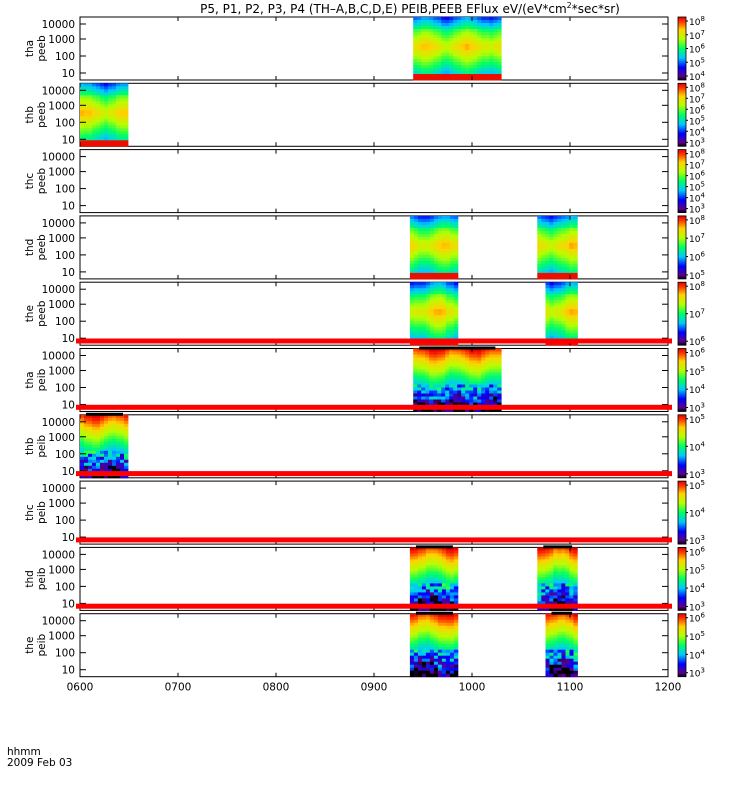  I want to click on x-tick-label: 1200, so click(668, 688).